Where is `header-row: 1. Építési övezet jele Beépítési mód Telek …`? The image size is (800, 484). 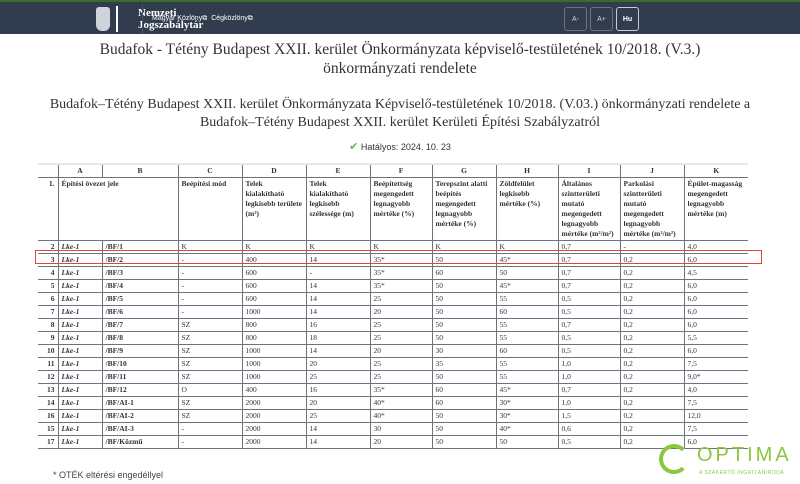
header-row: 1. Építési övezet jele Beépítési mód Telek … is located at coordinates (393, 209).